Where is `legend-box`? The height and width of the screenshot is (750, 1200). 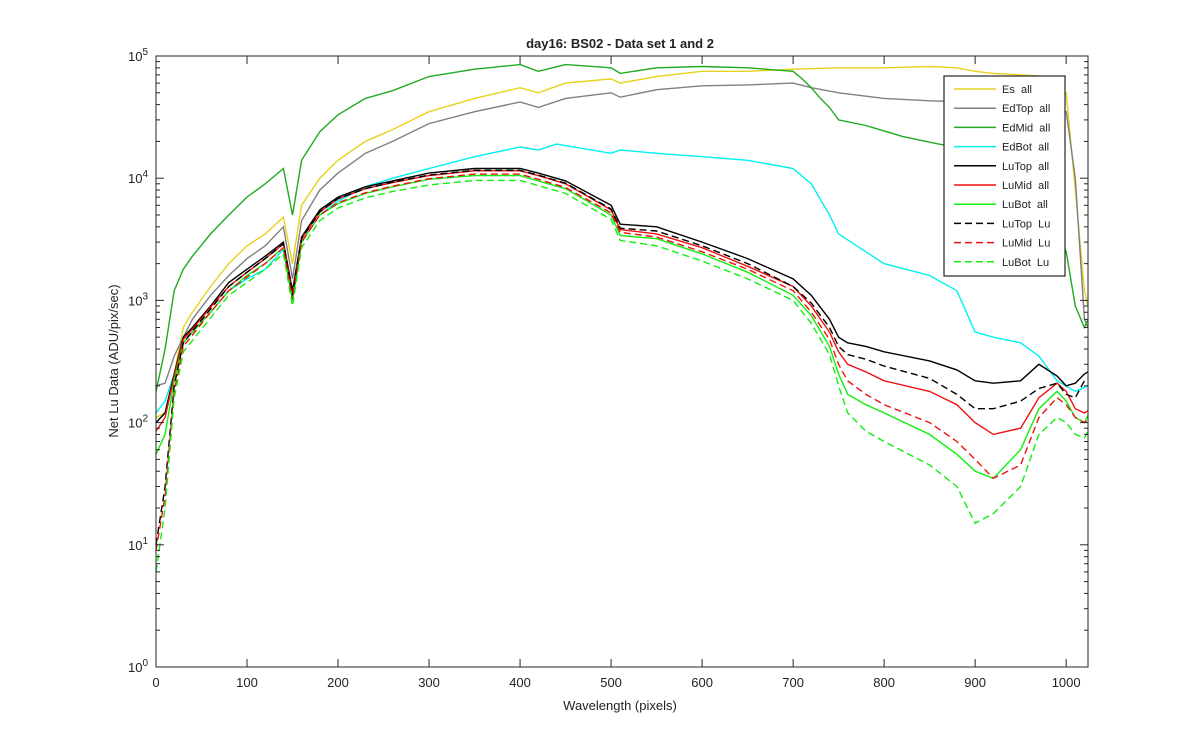
legend-box is located at coordinates (1004, 176).